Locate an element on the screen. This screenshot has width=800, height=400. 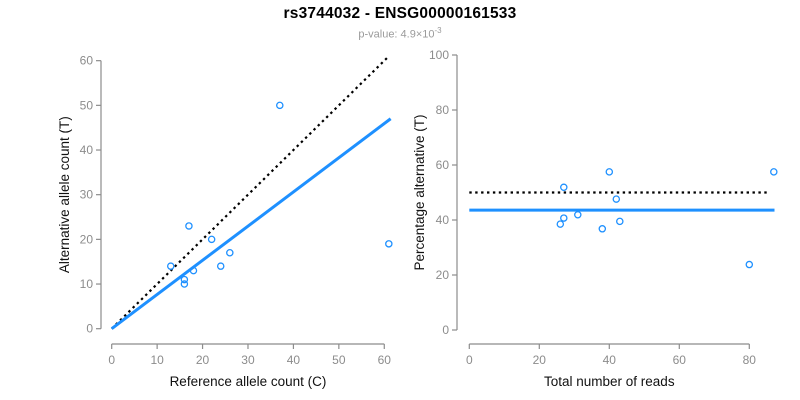
x-axis-label: Reference allele count (C) is located at coordinates (248, 381).